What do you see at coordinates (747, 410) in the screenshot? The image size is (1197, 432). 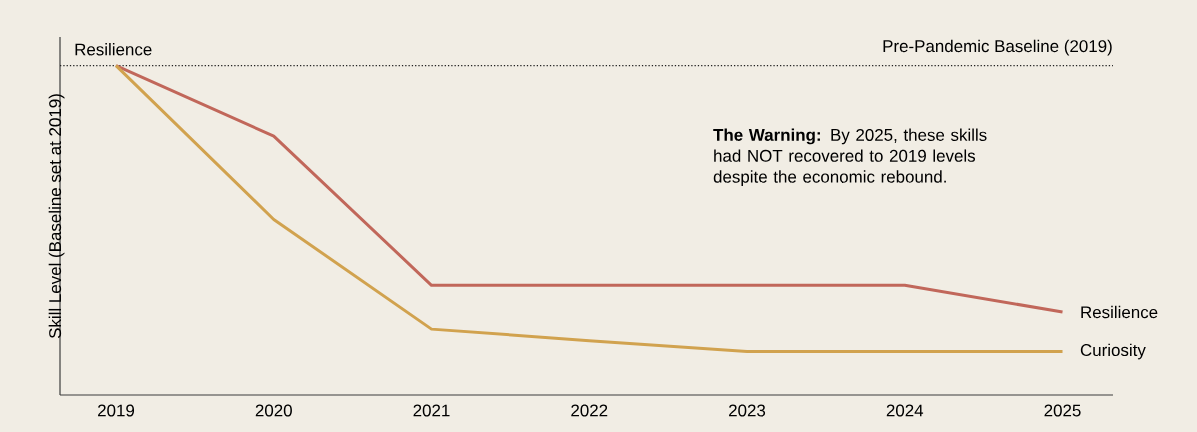 I see `x-tick-label: 2023` at bounding box center [747, 410].